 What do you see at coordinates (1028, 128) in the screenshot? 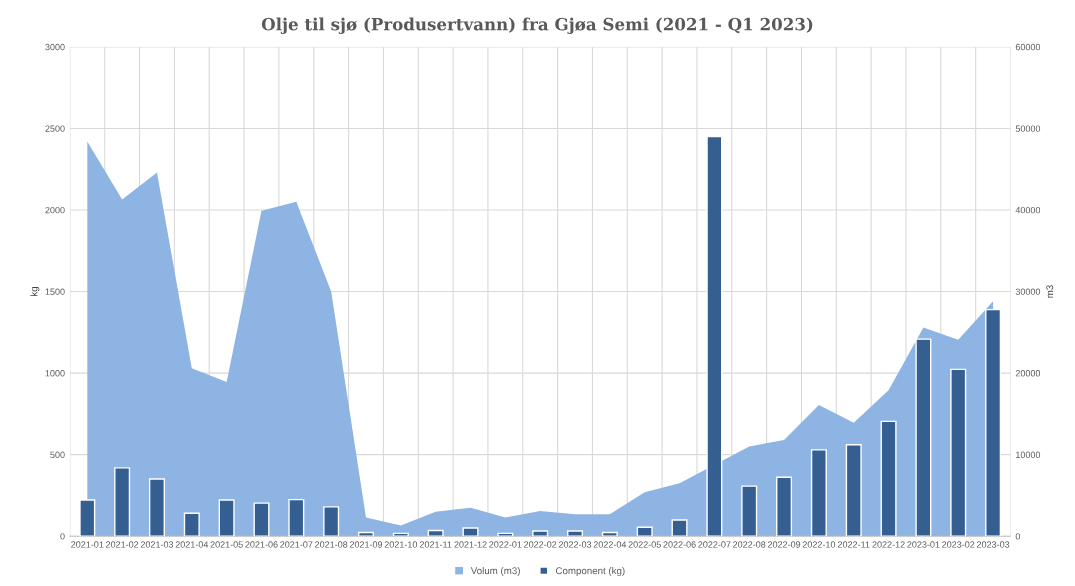
I see `y2-tick-label: 50000` at bounding box center [1028, 128].